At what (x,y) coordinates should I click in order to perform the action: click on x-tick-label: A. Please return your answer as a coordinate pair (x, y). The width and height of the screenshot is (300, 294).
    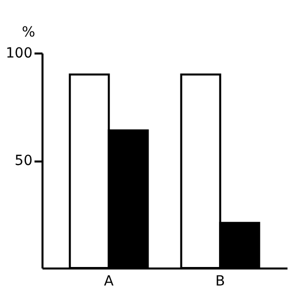
    Looking at the image, I should click on (109, 282).